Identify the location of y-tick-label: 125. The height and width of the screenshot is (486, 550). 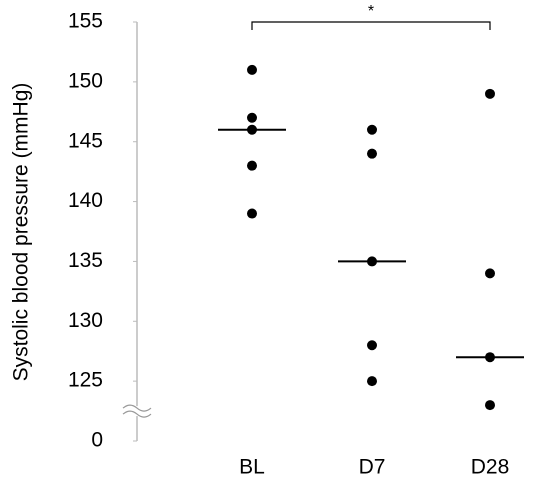
(85, 380).